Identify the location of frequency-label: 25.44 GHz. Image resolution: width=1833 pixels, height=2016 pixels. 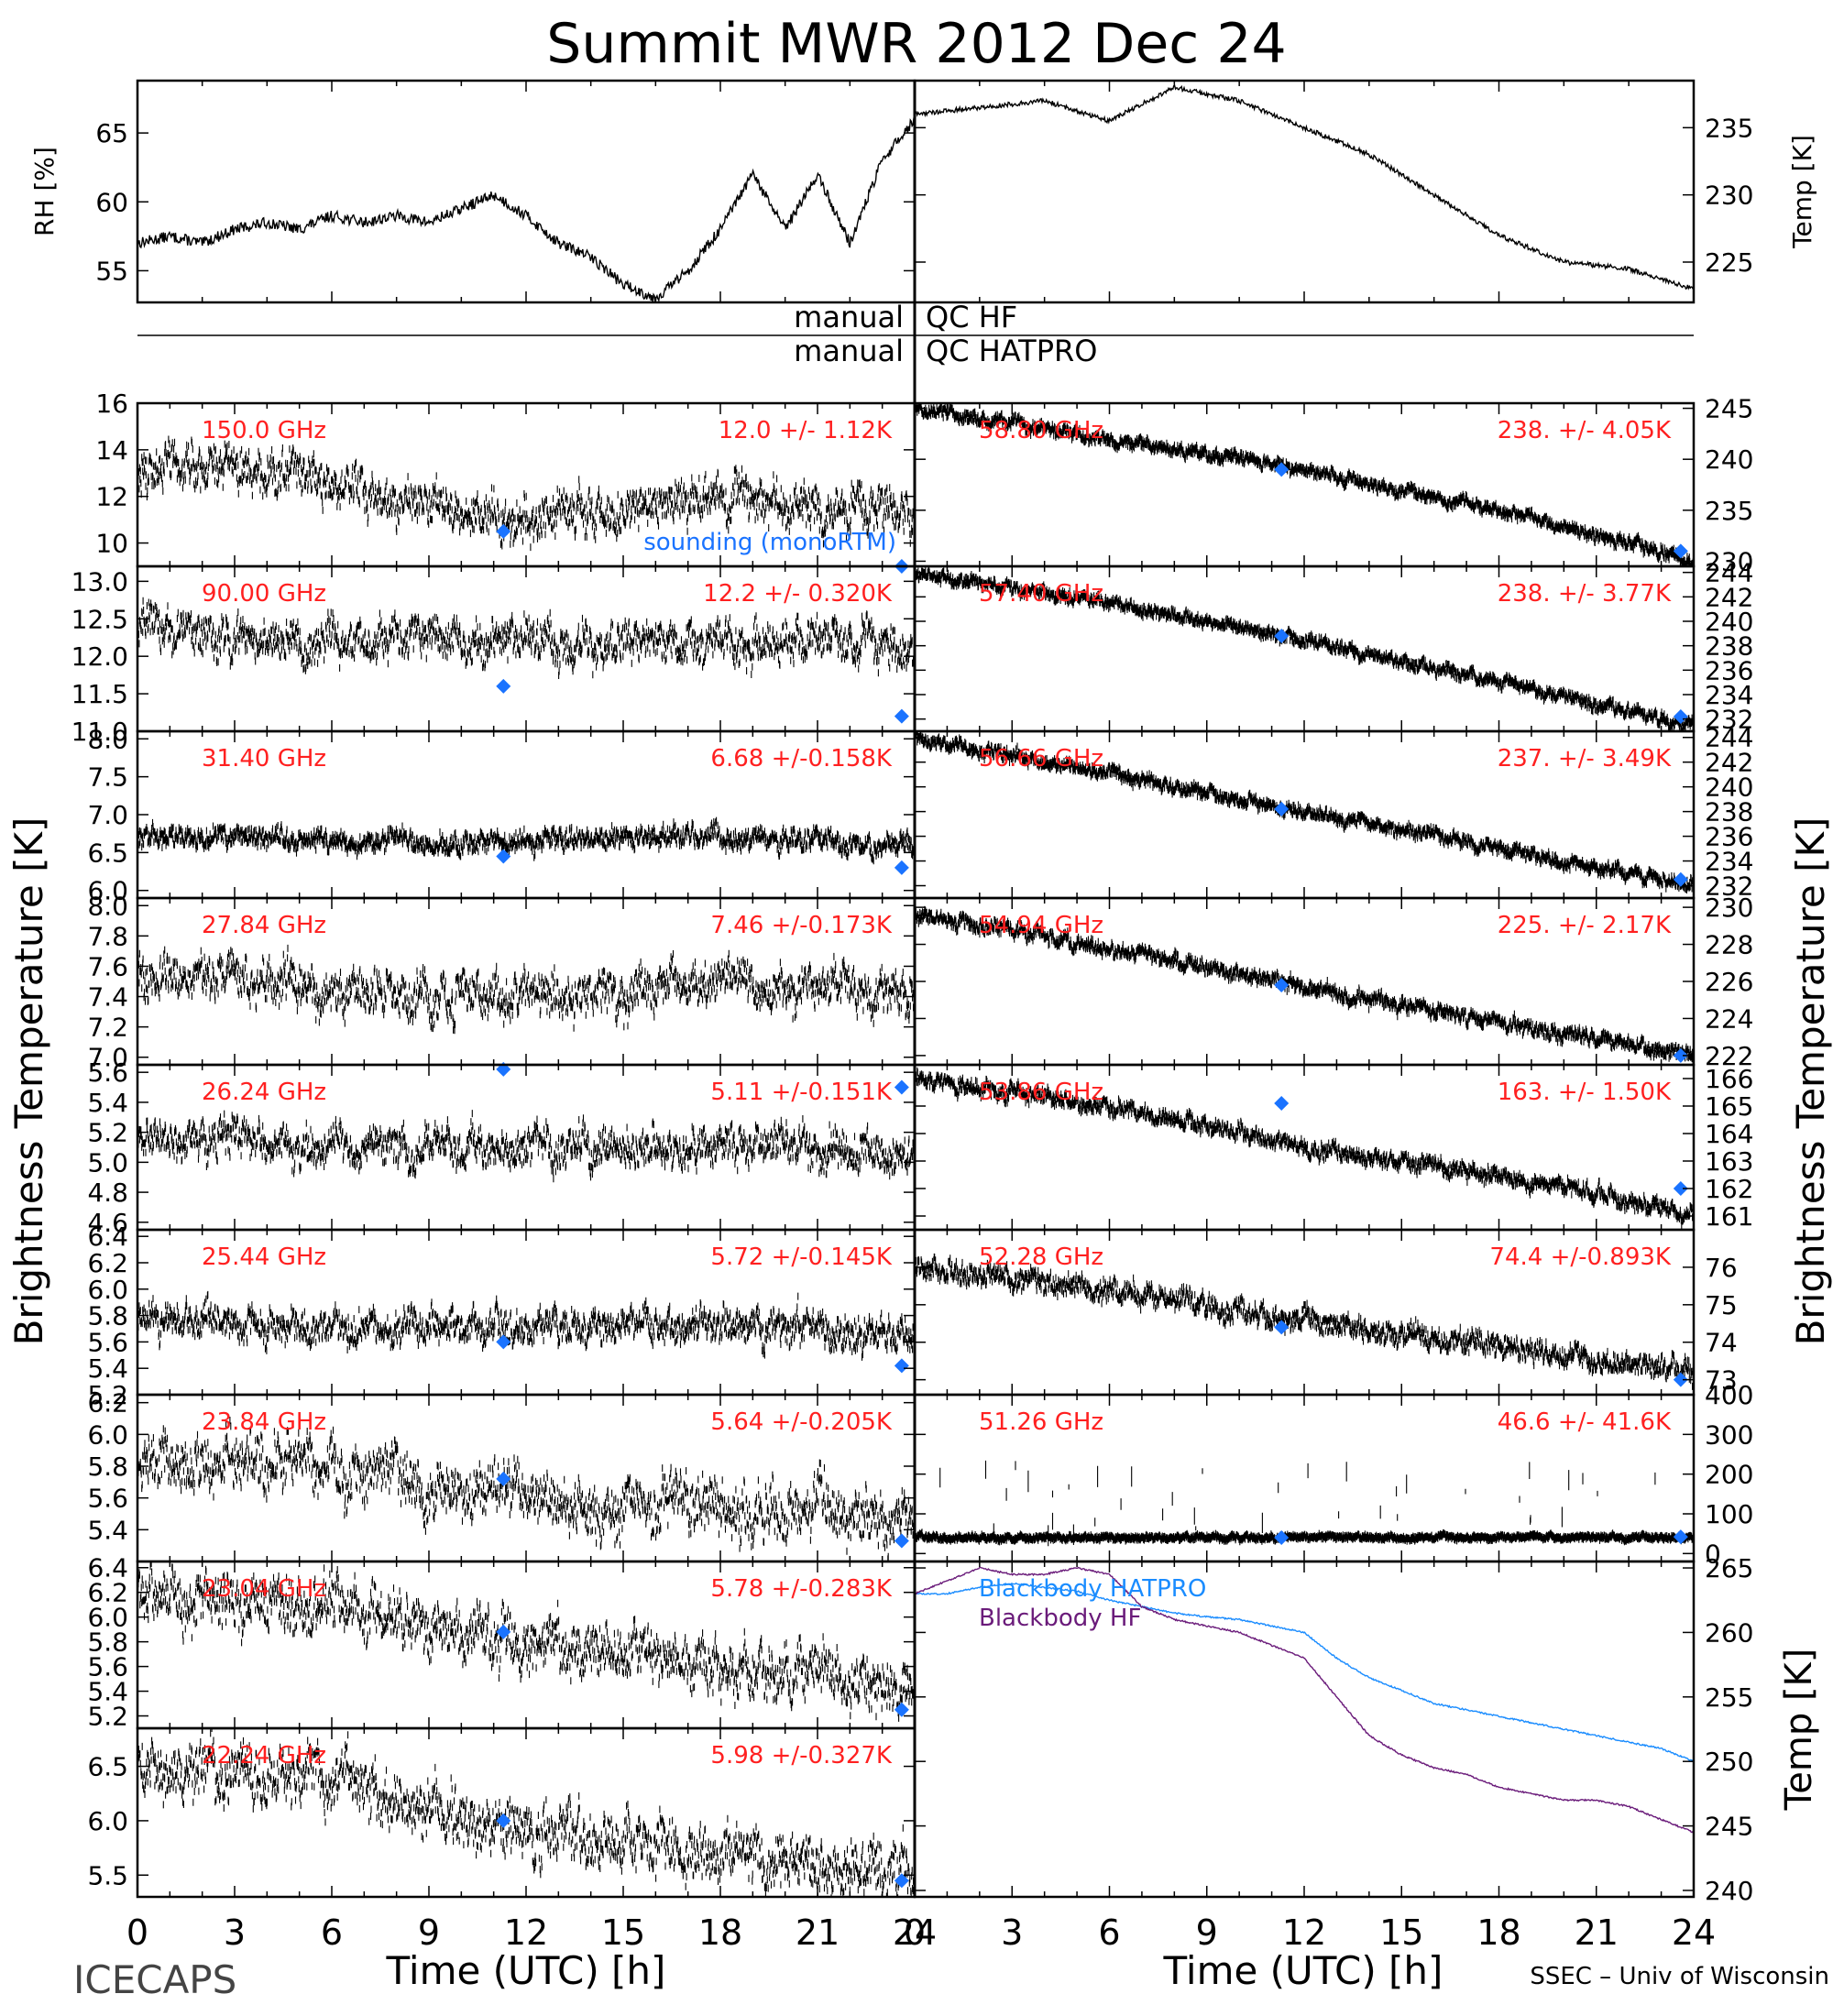
(264, 1257).